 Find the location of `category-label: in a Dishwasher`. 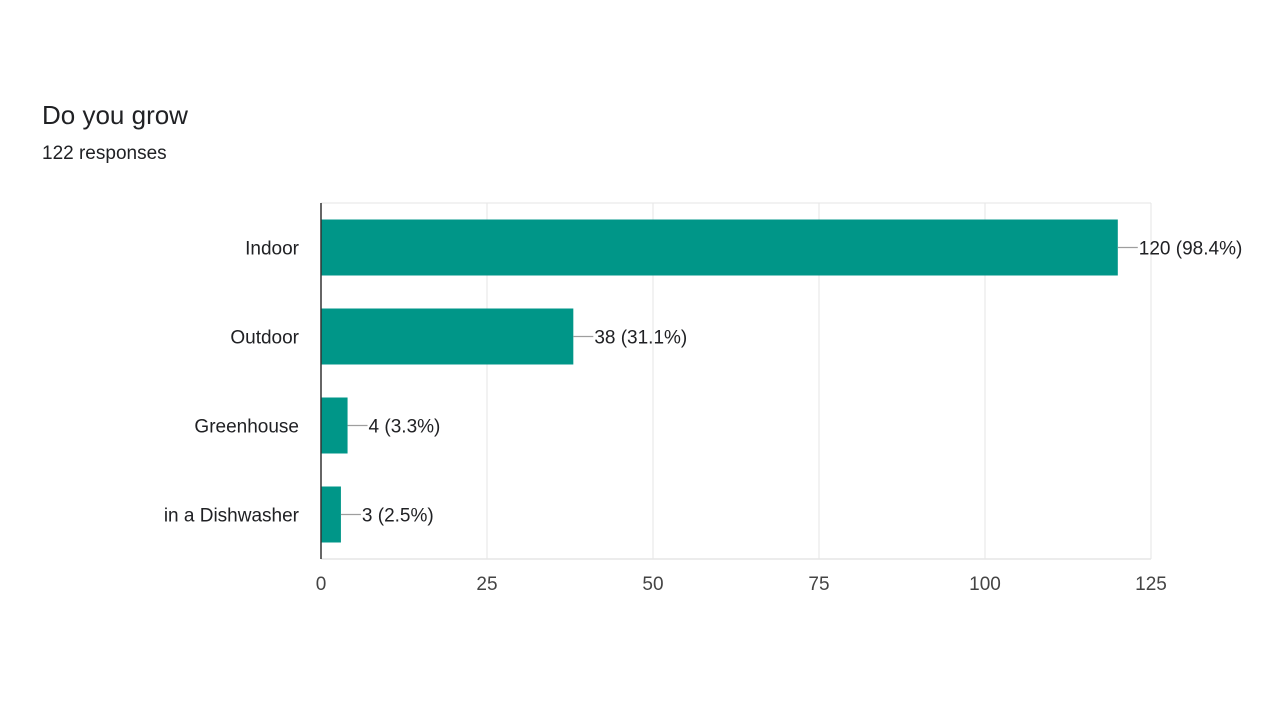

category-label: in a Dishwasher is located at coordinates (232, 516).